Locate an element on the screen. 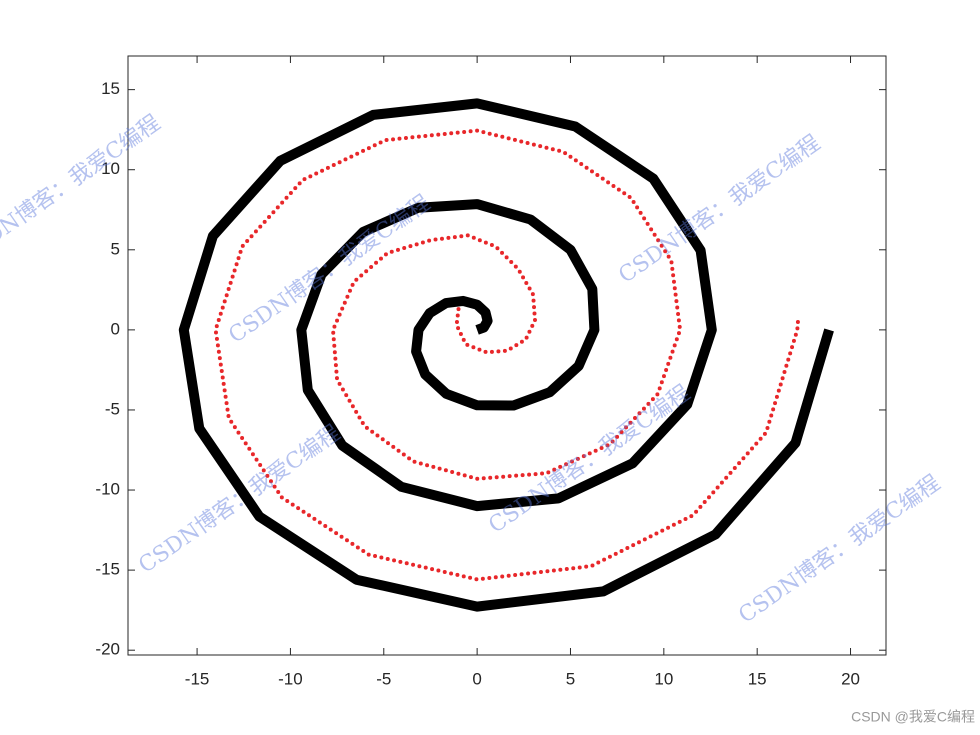 Image resolution: width=980 pixels, height=735 pixels. x-tick-label: 20 is located at coordinates (850, 678).